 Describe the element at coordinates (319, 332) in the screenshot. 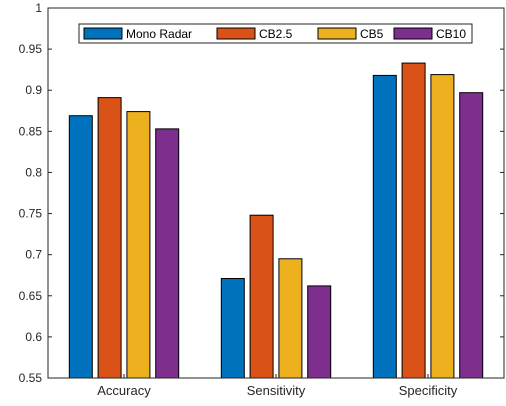

I see `bar-cb10-sensitivity` at that location.